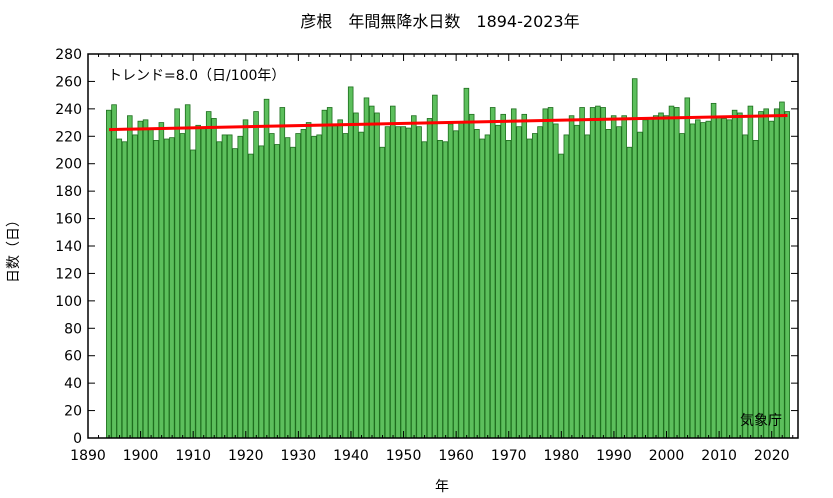 This screenshot has height=498, width=833. I want to click on bar-1955, so click(429, 278).